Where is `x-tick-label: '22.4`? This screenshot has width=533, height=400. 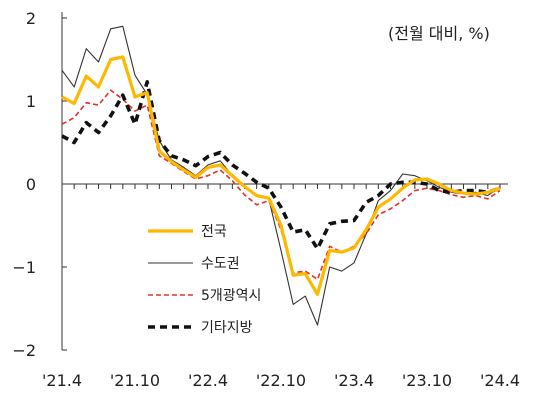 x-tick-label: '22.4 is located at coordinates (208, 380).